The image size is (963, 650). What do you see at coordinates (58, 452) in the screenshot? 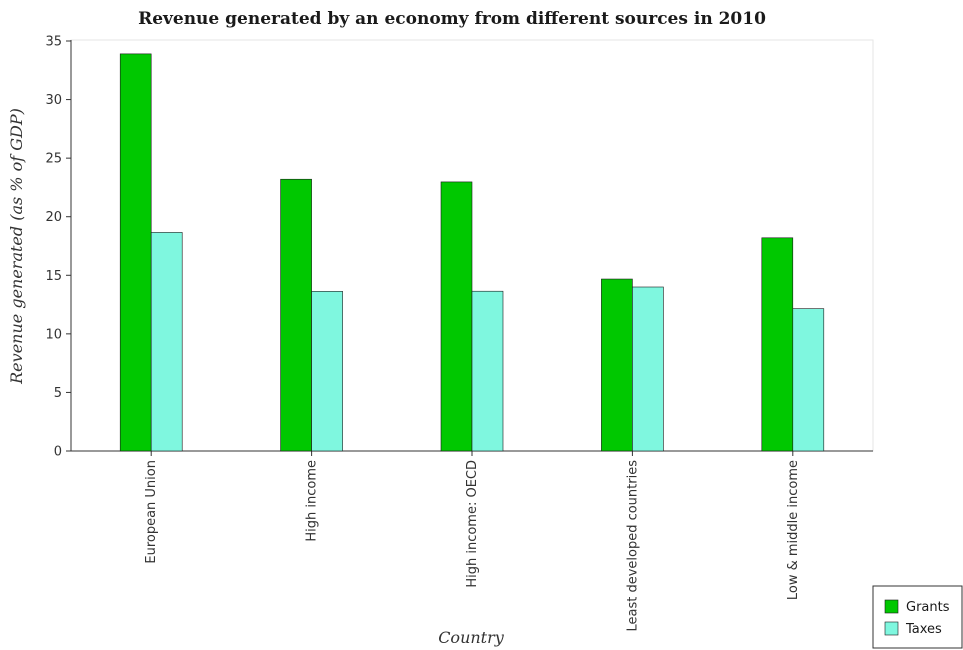
I see `y-tick-label: 0` at bounding box center [58, 452].